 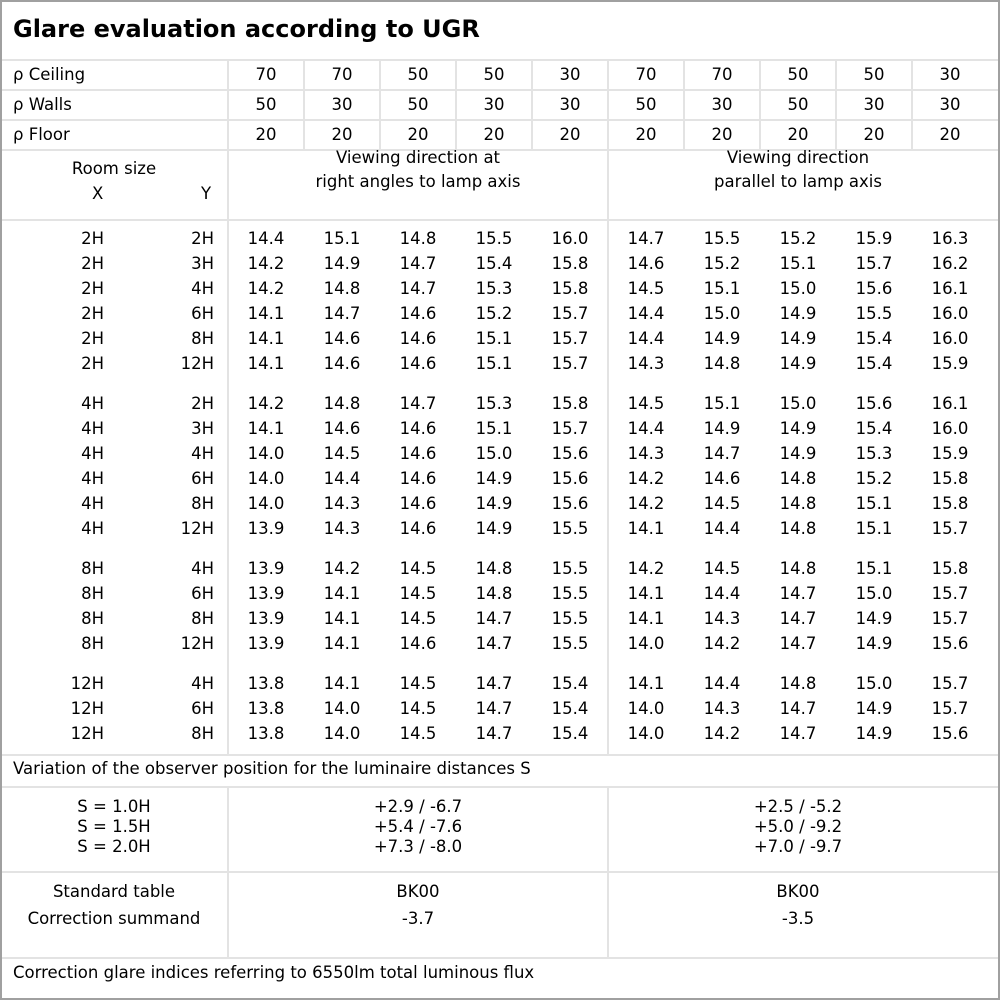 I want to click on ugr-value: 16.0, so click(x=570, y=238).